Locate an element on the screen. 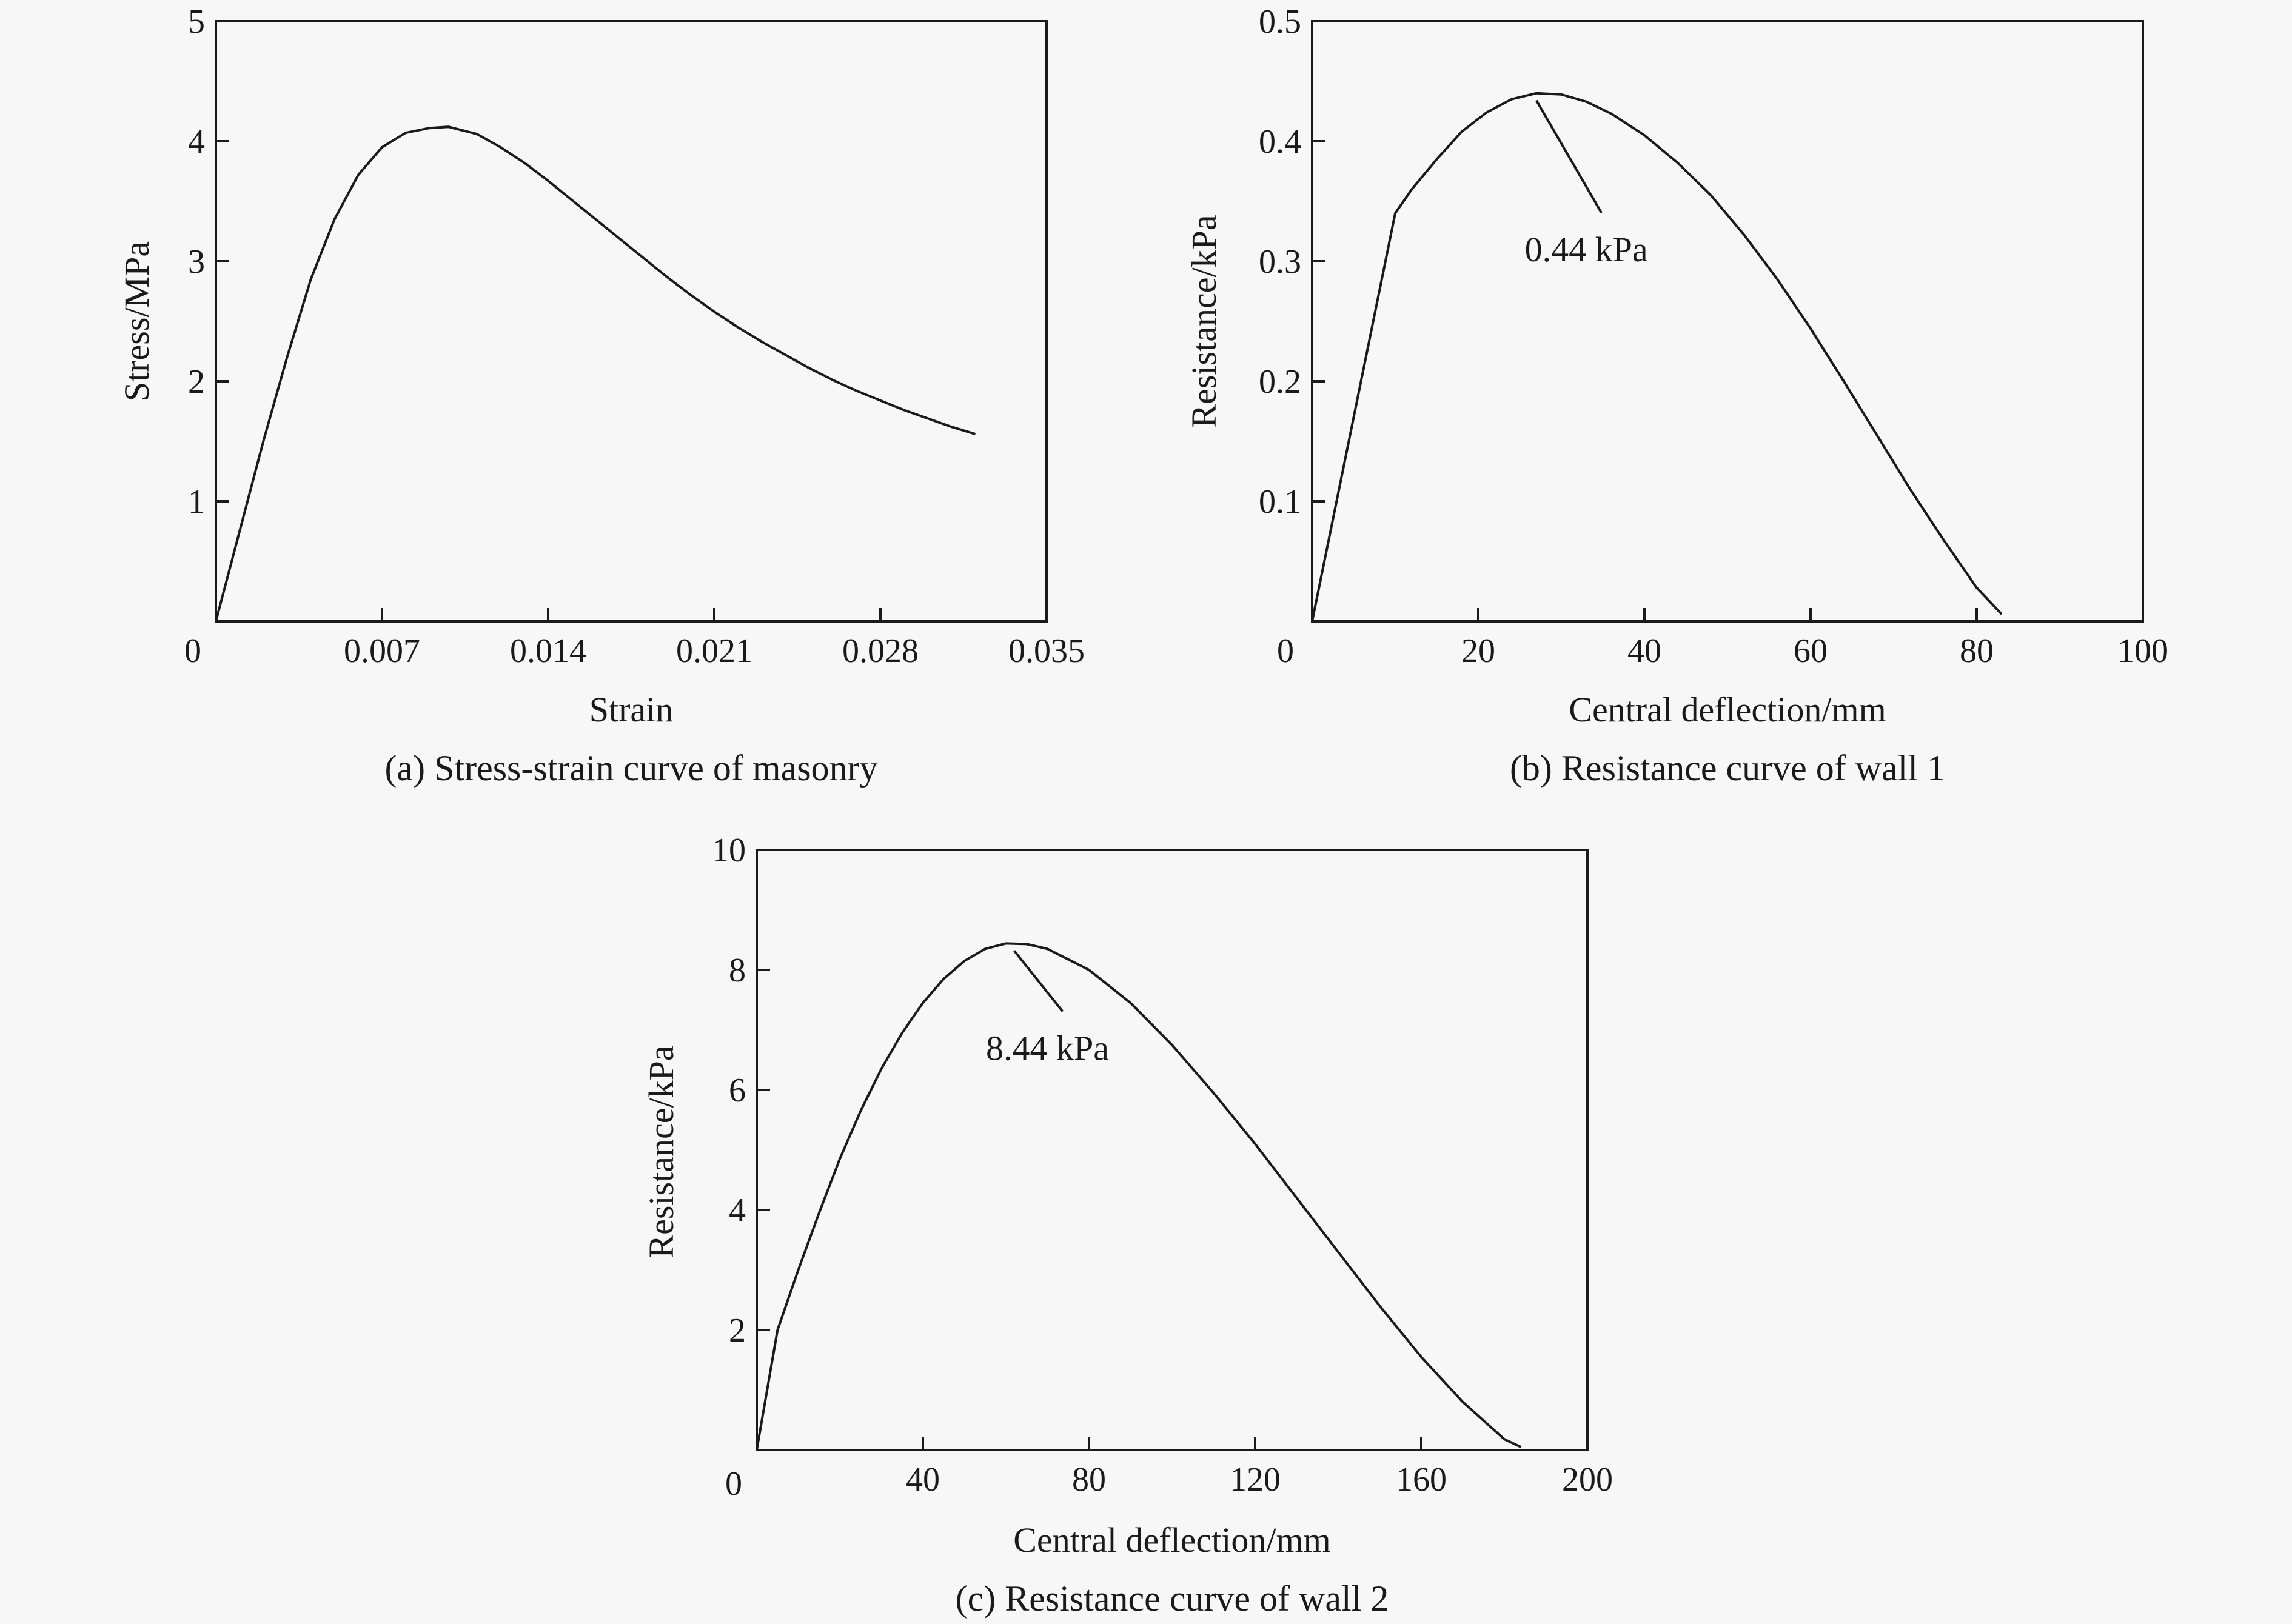 The height and width of the screenshot is (1624, 2292). y-tick-labels: 2 4 6 8 10 is located at coordinates (729, 1090).